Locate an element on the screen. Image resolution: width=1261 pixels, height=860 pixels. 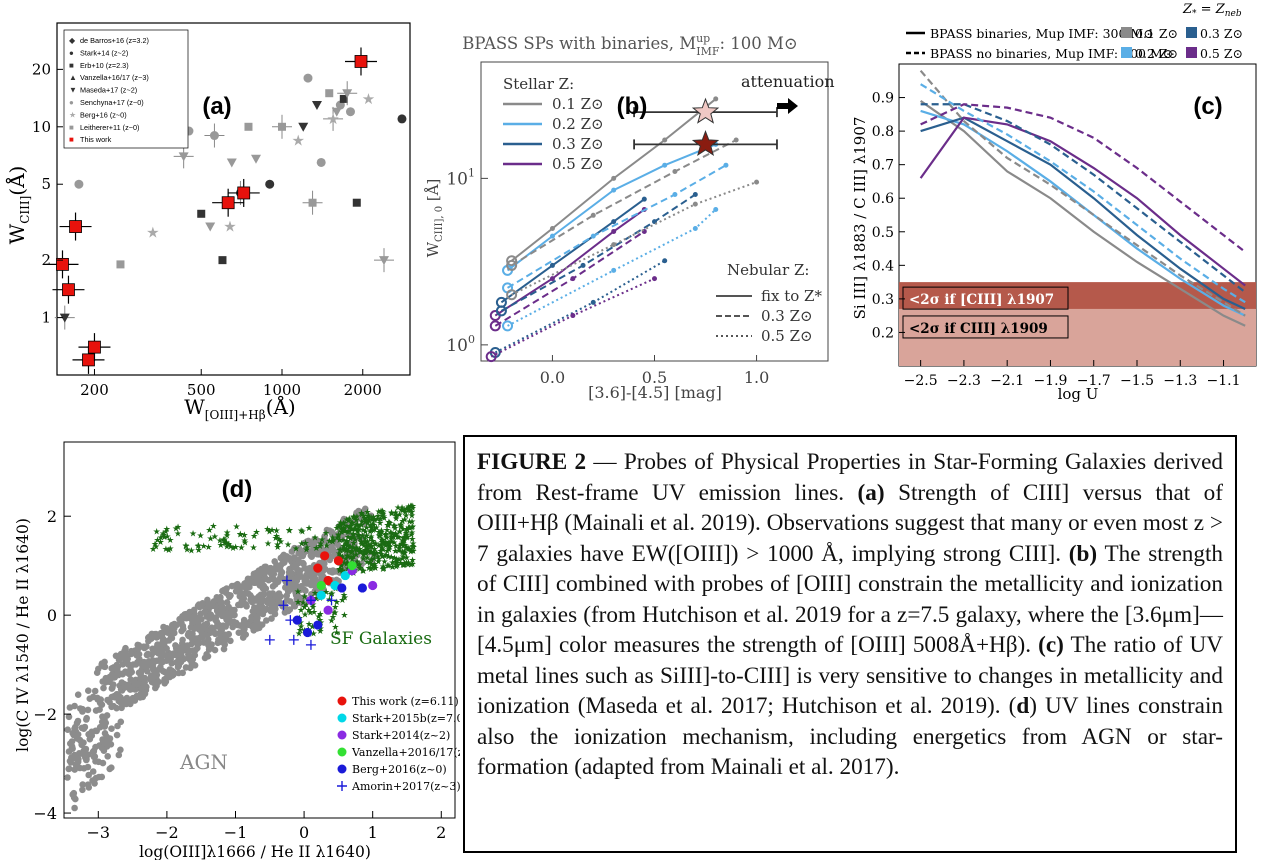
legend-entry: Stark+2015b(z=7.045) is located at coordinates (406, 718).